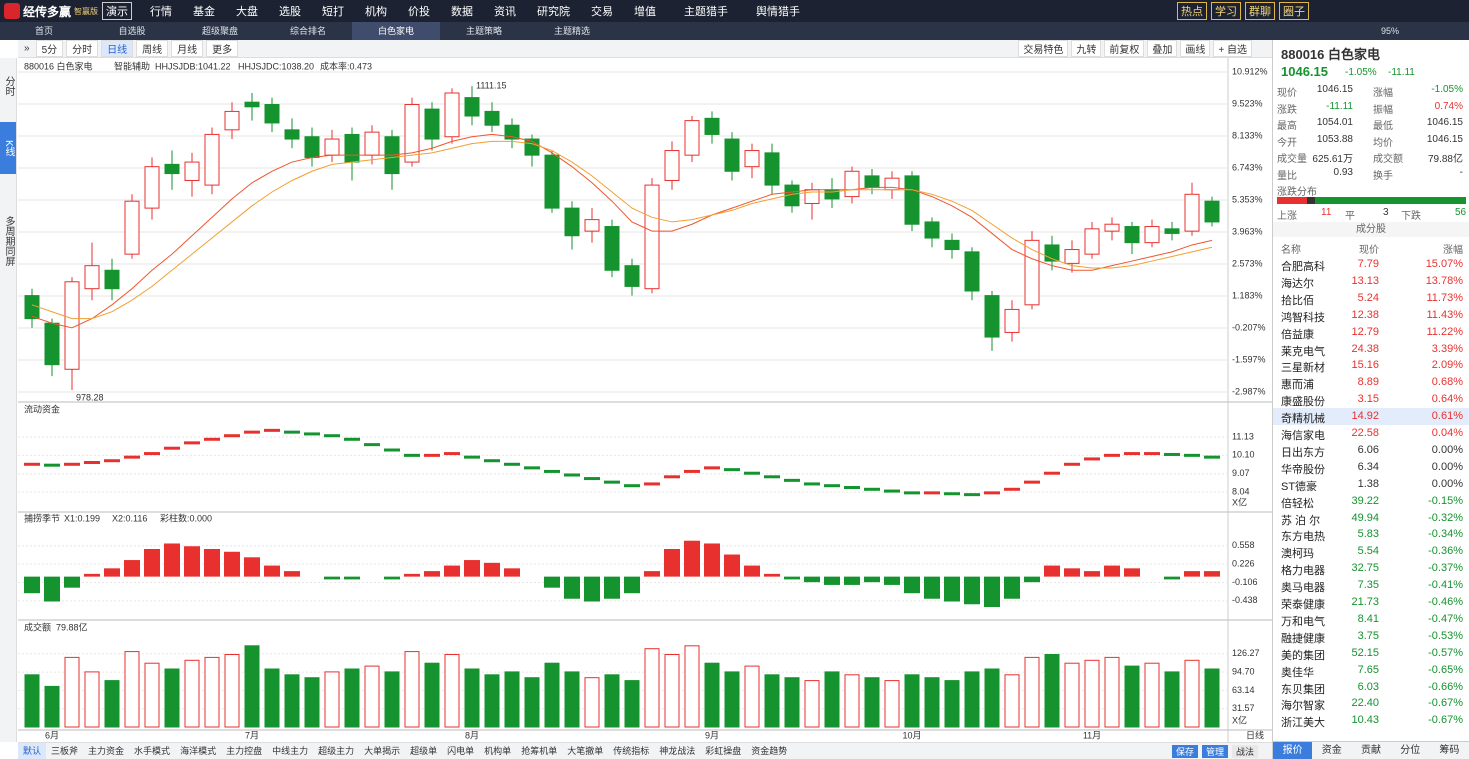 The image size is (1469, 759). I want to click on indicator-tab: 神龙战法, so click(677, 751).